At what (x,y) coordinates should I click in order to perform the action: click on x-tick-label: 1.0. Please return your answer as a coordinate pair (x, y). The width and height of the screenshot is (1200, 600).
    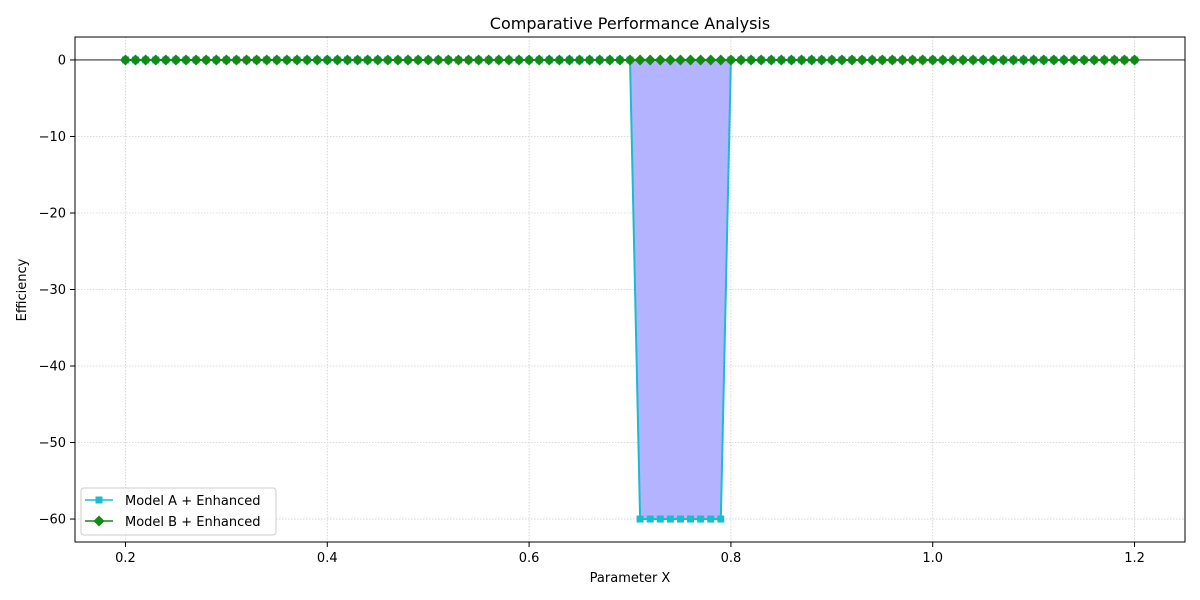
    Looking at the image, I should click on (932, 558).